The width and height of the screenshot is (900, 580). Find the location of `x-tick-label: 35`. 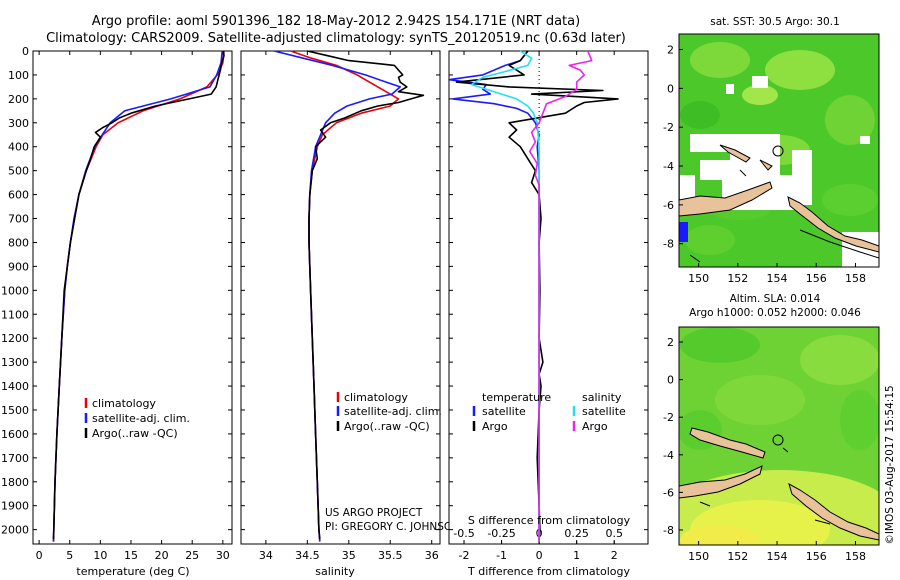

x-tick-label: 35 is located at coordinates (349, 555).